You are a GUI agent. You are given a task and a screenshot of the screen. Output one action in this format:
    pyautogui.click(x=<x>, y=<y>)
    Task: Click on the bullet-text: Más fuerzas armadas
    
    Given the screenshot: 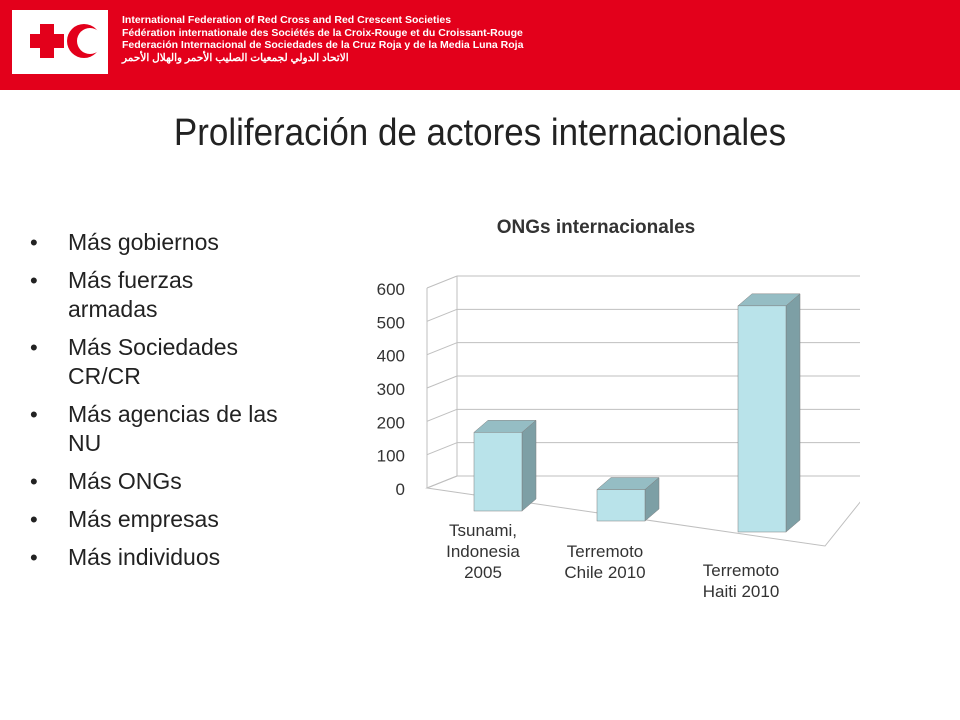 What is the action you would take?
    pyautogui.click(x=131, y=294)
    